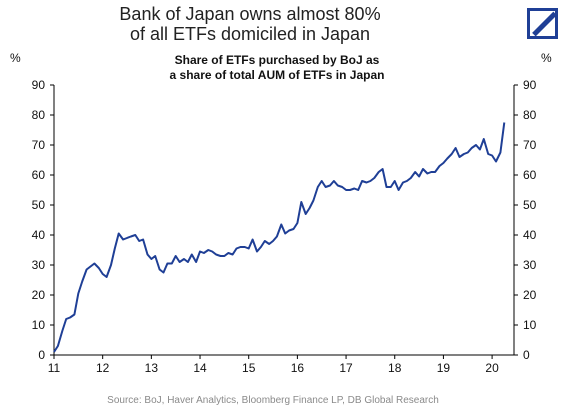 The image size is (580, 409). I want to click on x-tick-label: 12, so click(103, 368).